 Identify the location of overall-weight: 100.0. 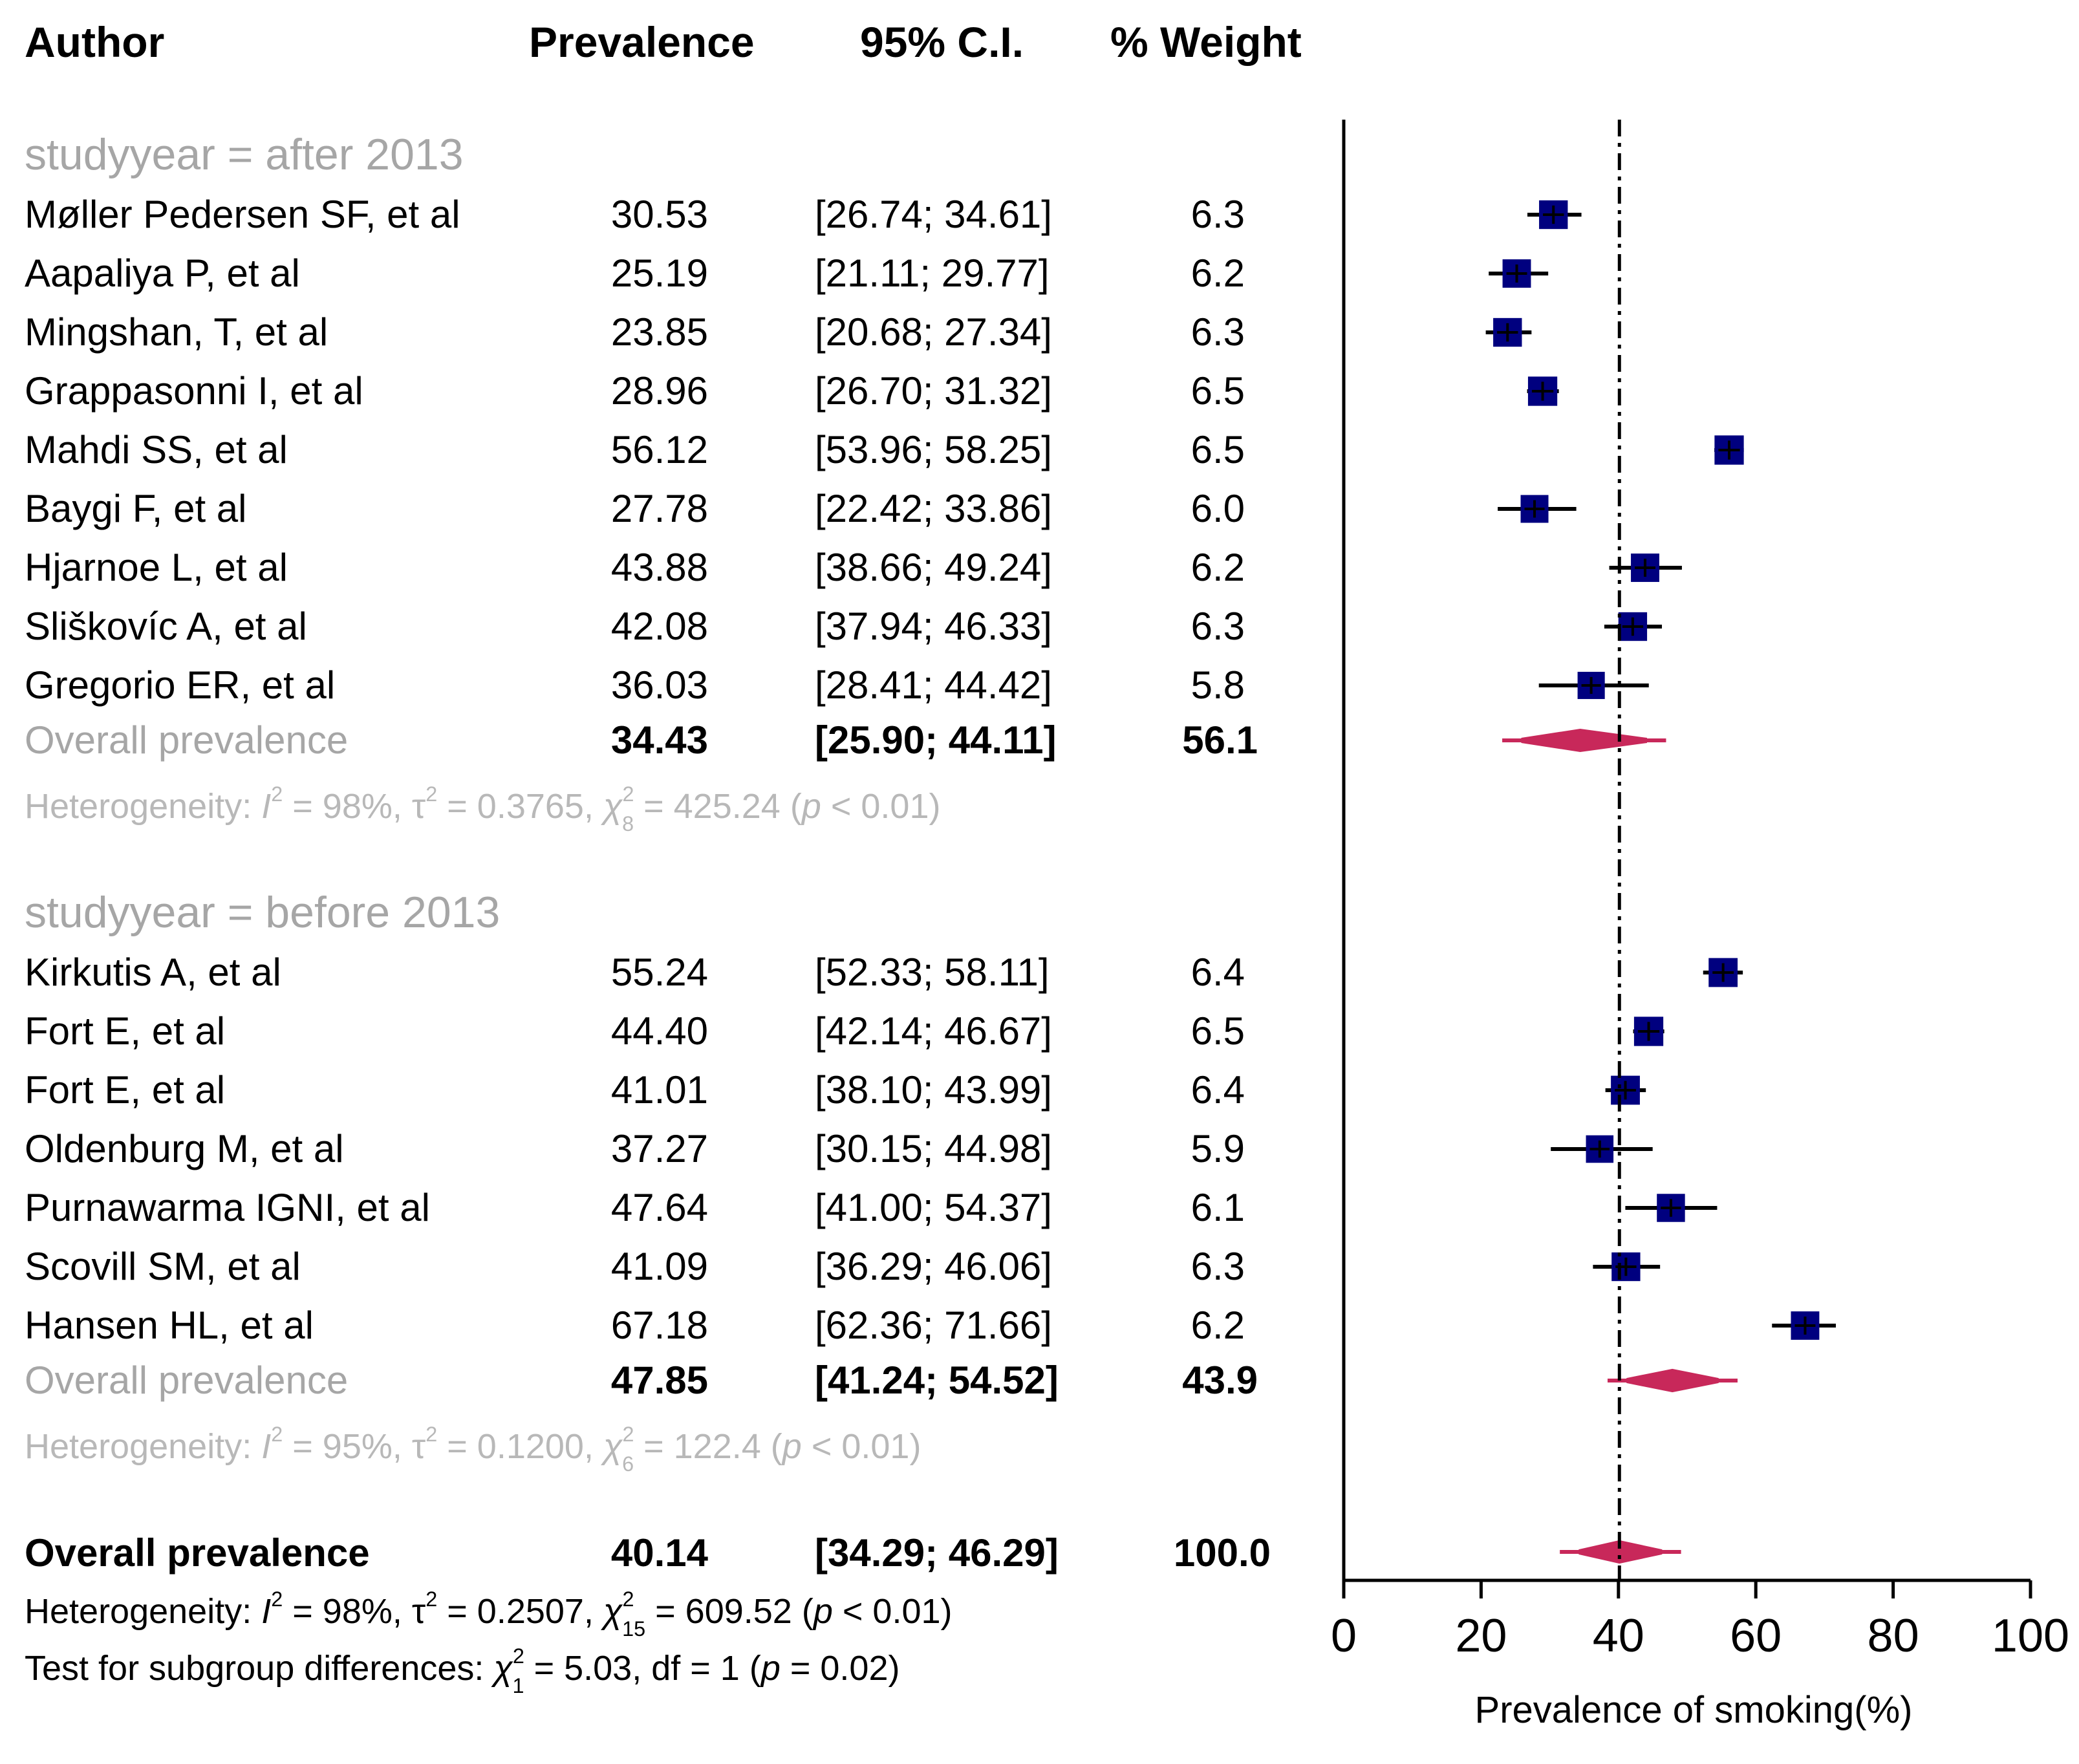
(1222, 1553).